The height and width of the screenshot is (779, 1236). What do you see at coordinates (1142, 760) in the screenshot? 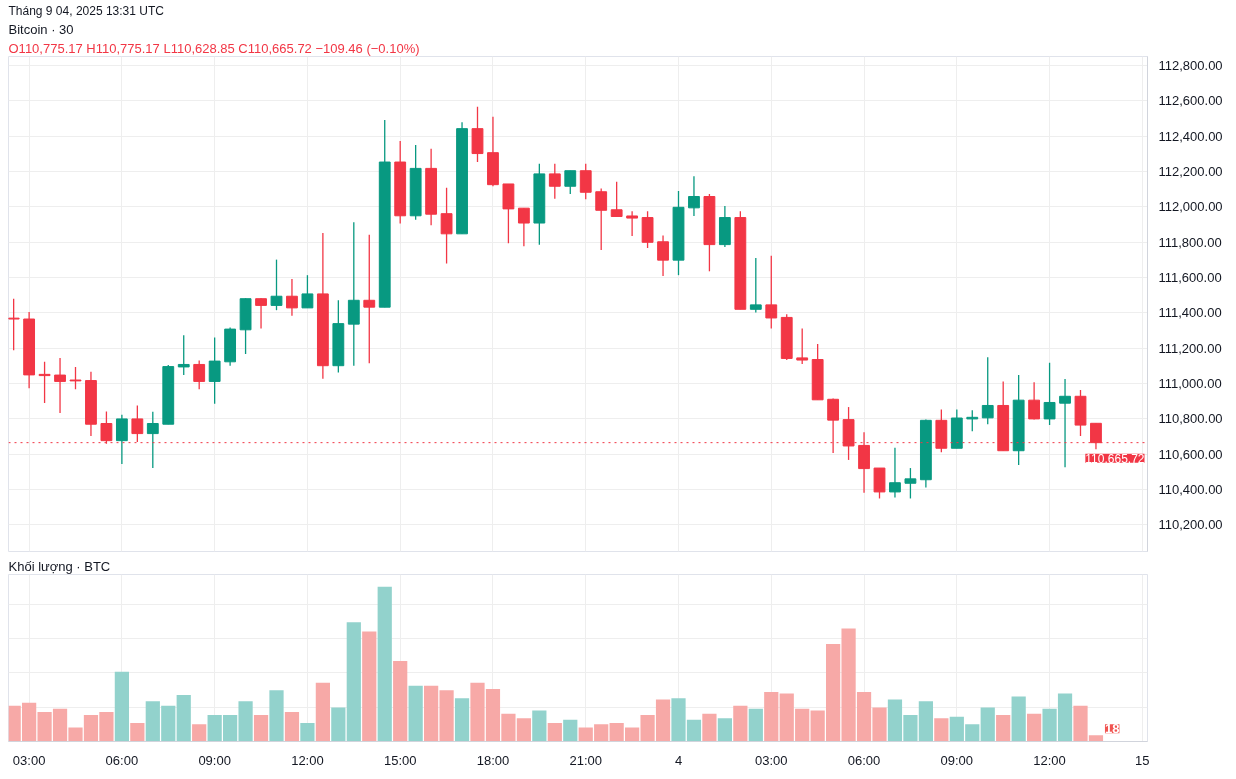
I see `x-tick-label: 15` at bounding box center [1142, 760].